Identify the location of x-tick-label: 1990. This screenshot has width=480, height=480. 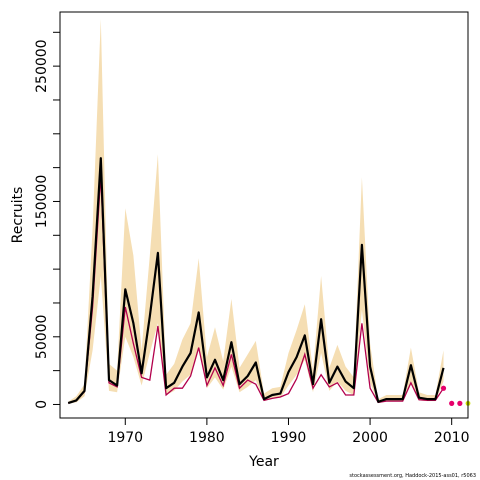
(289, 438).